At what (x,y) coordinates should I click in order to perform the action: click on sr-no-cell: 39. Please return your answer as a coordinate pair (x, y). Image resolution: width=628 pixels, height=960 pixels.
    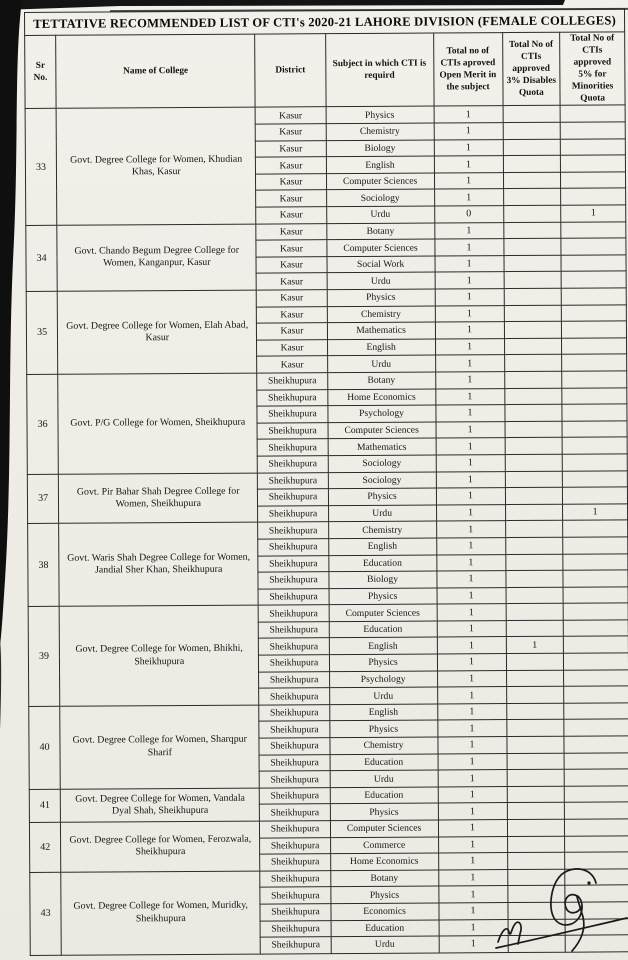
    Looking at the image, I should click on (44, 656).